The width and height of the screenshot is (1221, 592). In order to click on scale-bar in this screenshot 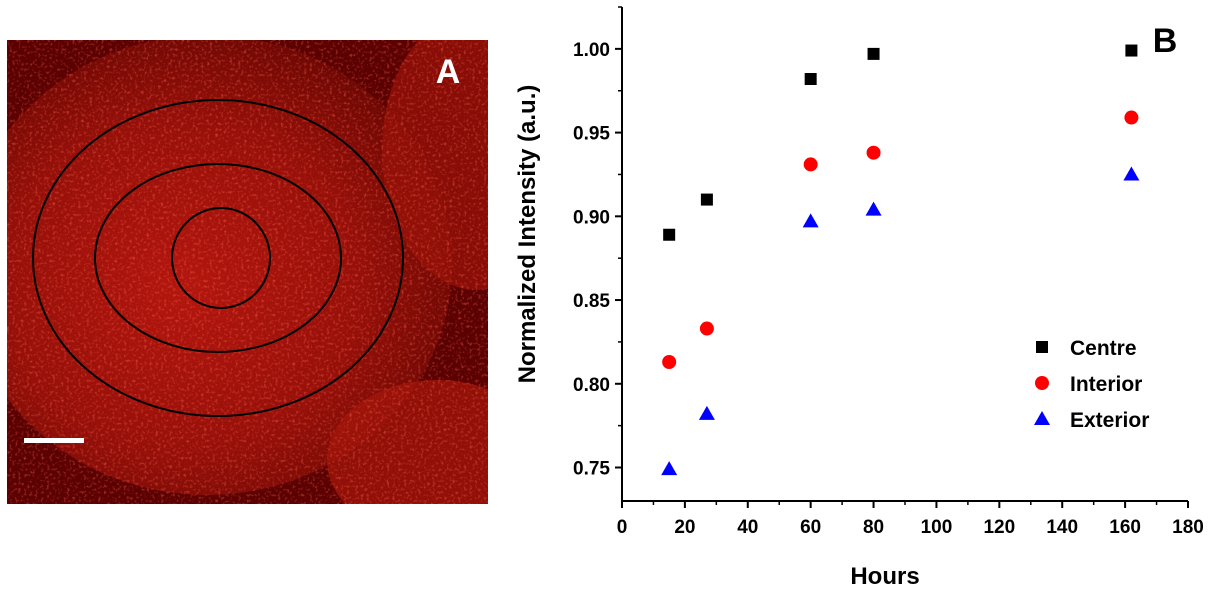, I will do `click(54, 440)`.